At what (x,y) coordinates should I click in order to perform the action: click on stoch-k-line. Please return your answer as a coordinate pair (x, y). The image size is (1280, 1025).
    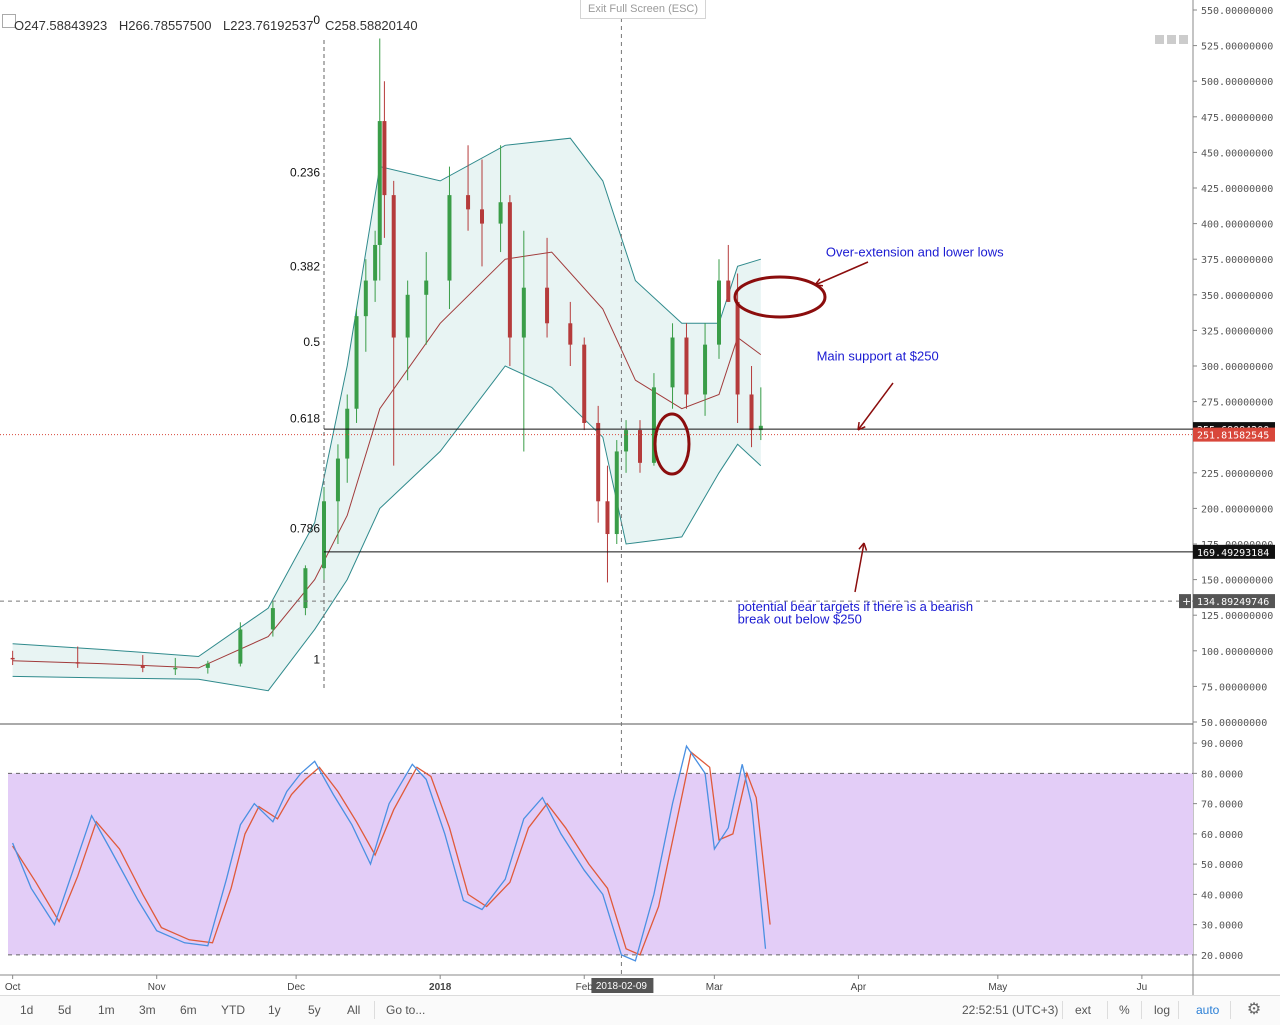
    Looking at the image, I should click on (389, 853).